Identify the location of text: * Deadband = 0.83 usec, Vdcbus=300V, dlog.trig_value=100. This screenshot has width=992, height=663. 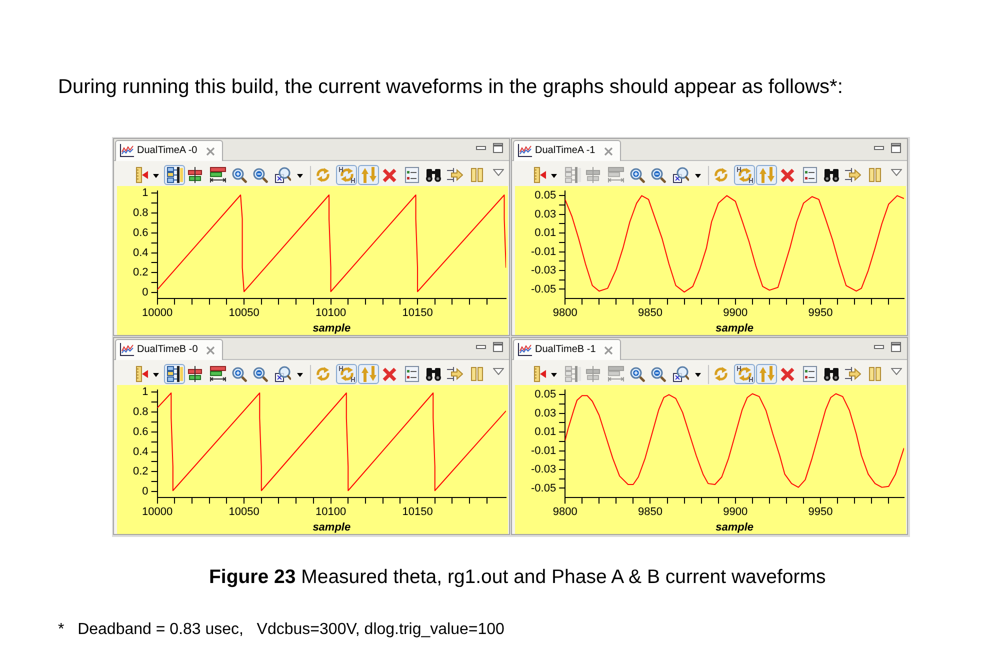
(281, 630).